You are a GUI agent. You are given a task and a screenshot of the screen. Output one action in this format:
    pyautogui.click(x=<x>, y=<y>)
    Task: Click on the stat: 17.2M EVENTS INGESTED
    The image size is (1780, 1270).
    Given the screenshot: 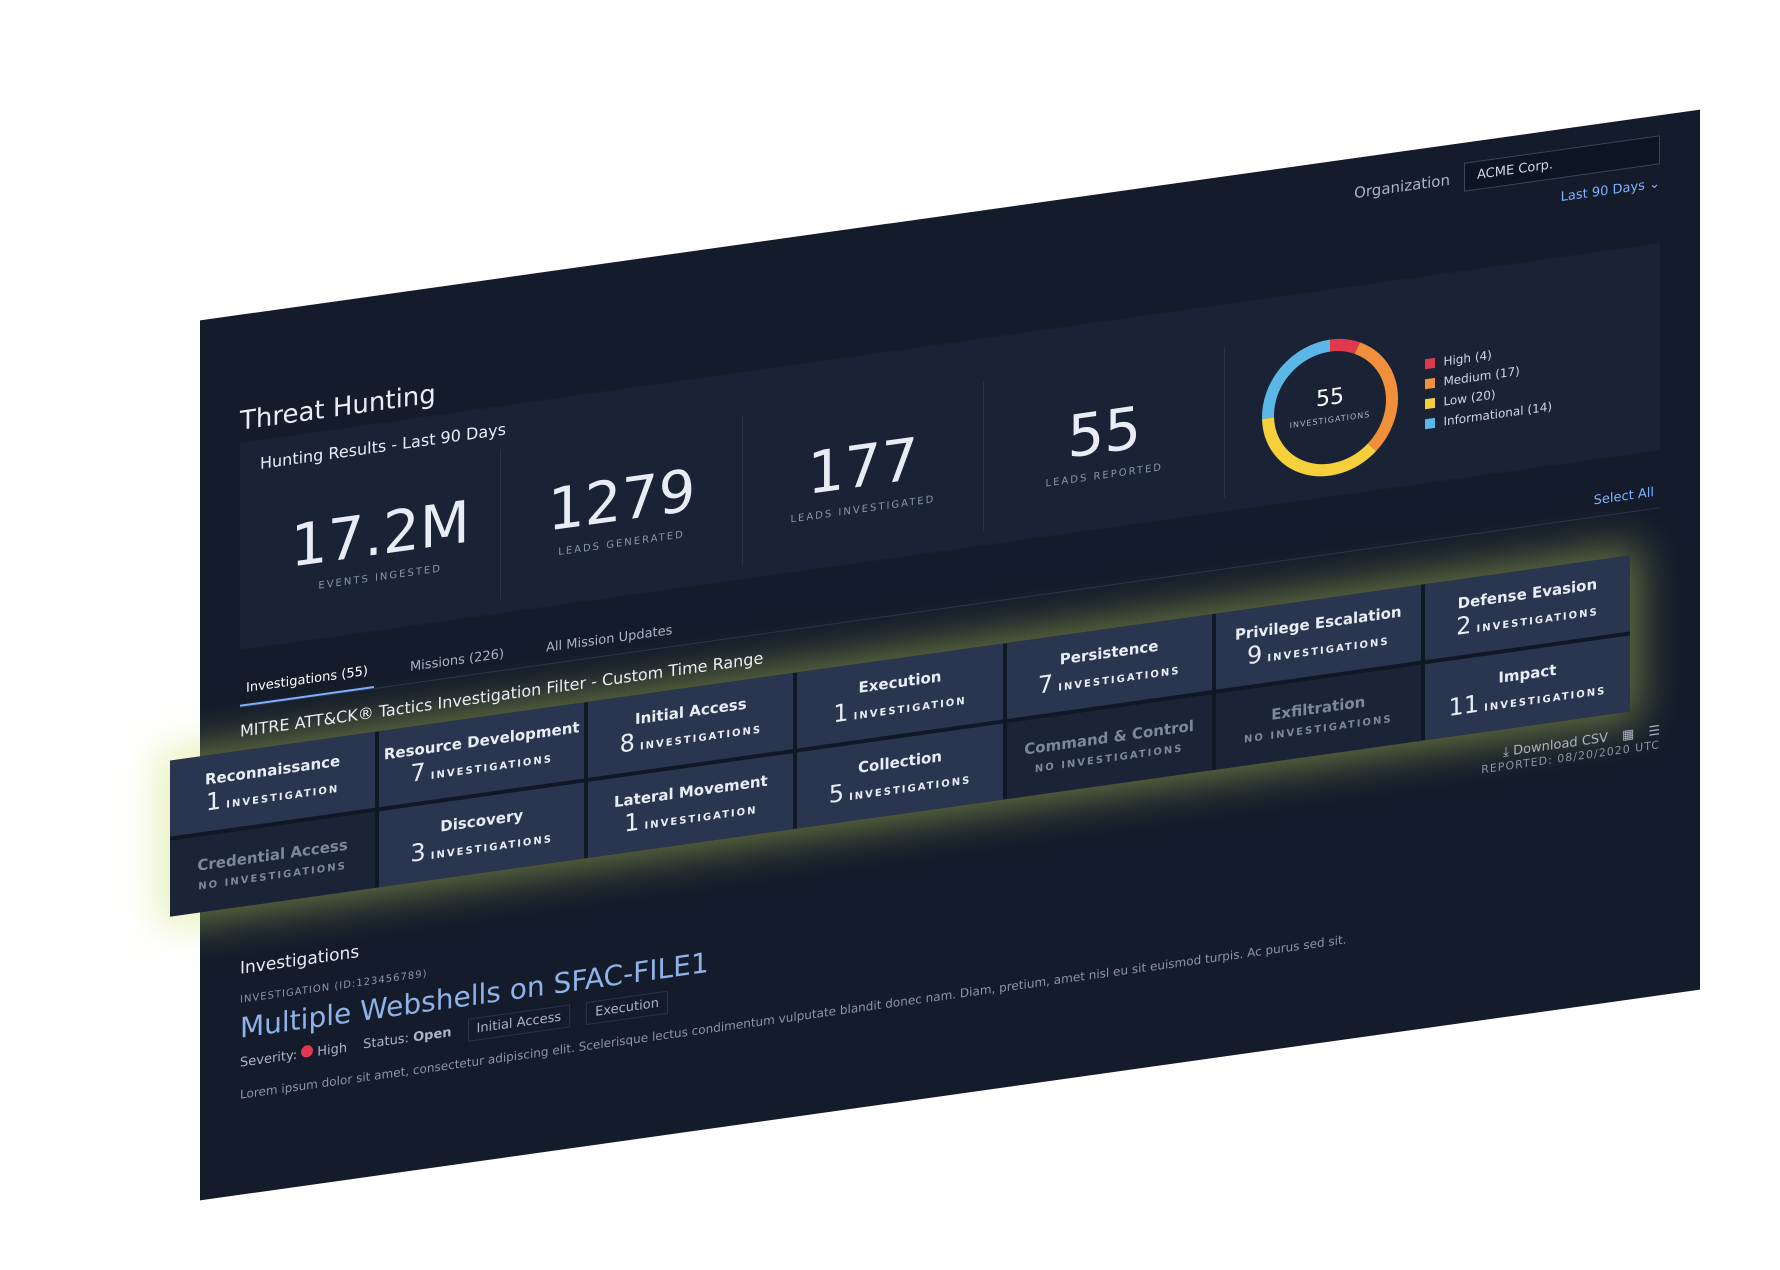 What is the action you would take?
    pyautogui.click(x=381, y=541)
    